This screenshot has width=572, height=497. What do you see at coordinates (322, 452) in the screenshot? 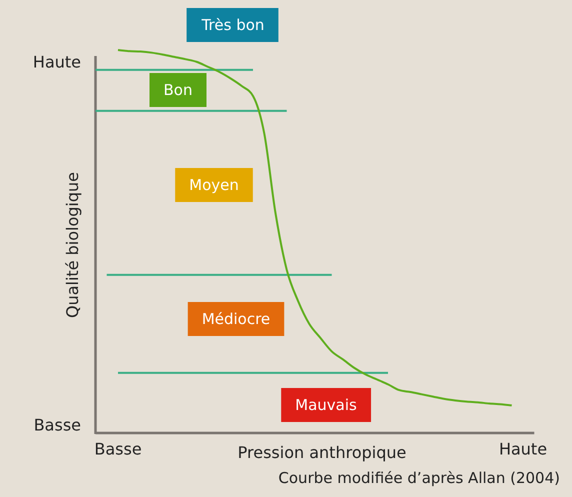
I see `x-axis-title: Pression anthropique` at bounding box center [322, 452].